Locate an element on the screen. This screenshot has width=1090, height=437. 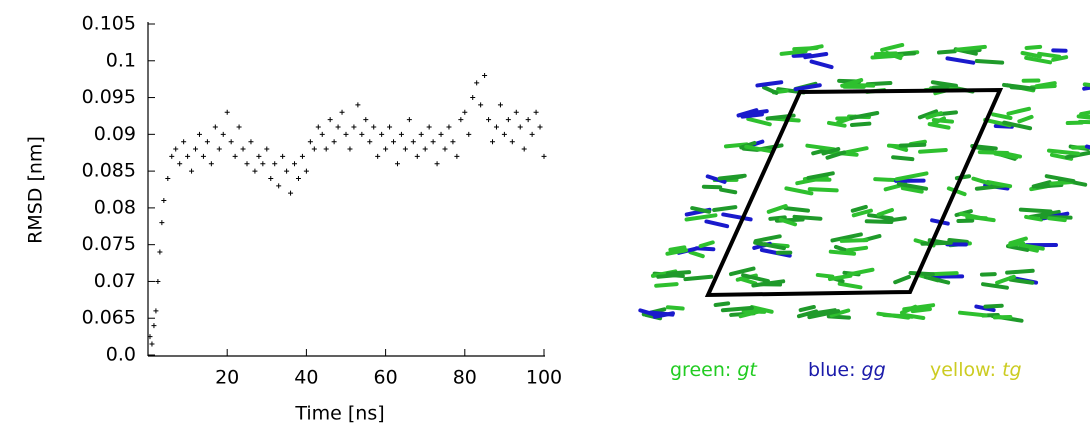
x-tick-label: 20 is located at coordinates (227, 378).